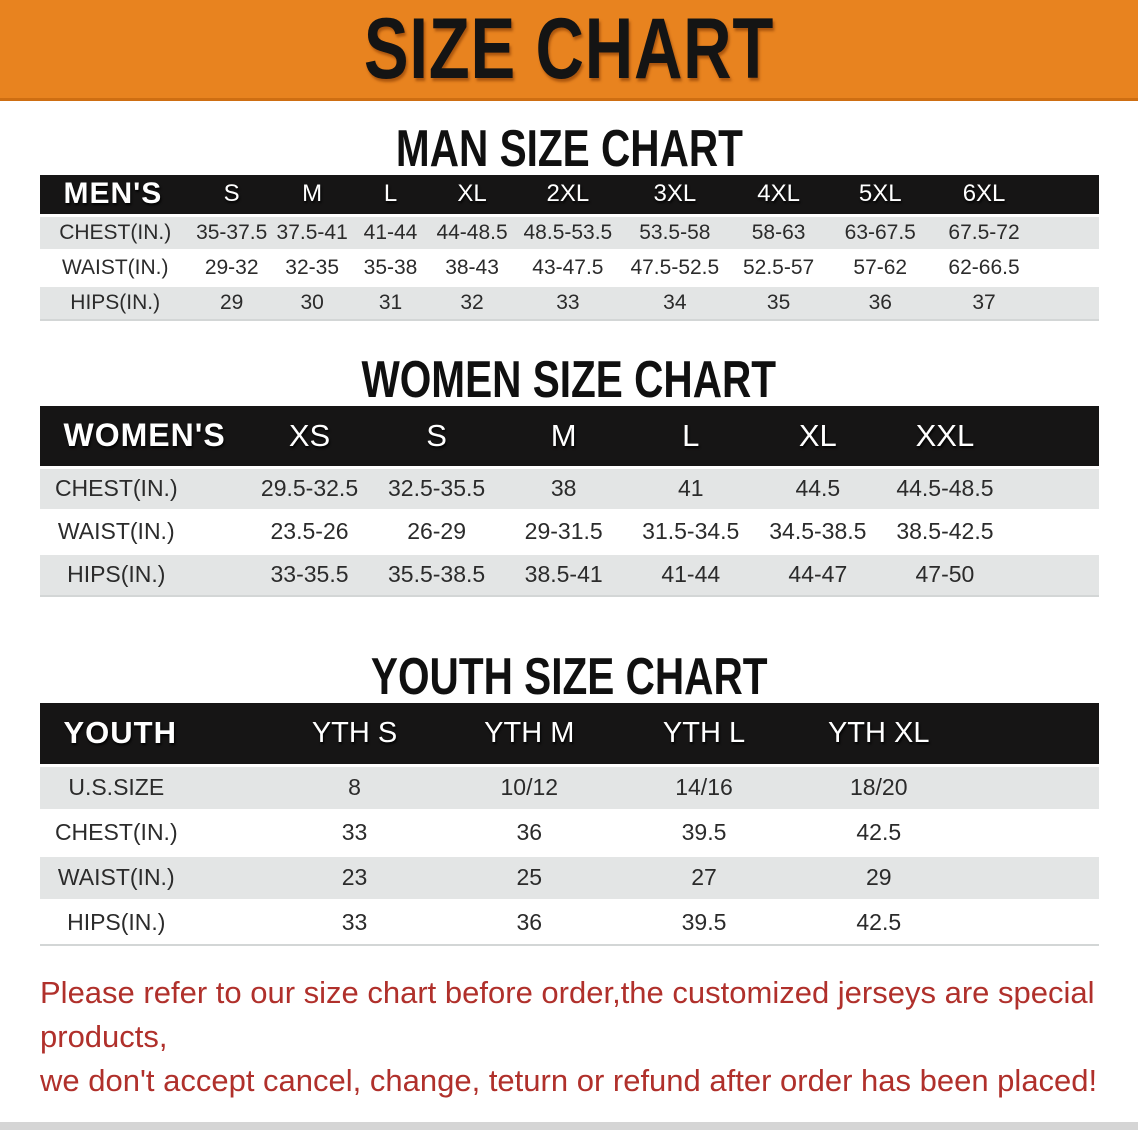 The height and width of the screenshot is (1132, 1138). Describe the element at coordinates (568, 232) in the screenshot. I see `size-value: 48.5-53.5` at that location.